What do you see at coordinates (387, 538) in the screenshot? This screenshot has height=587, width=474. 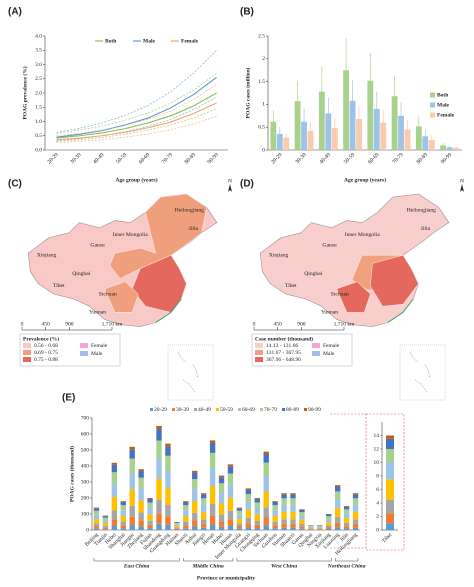 I see `x-tick-label: Tibet` at bounding box center [387, 538].